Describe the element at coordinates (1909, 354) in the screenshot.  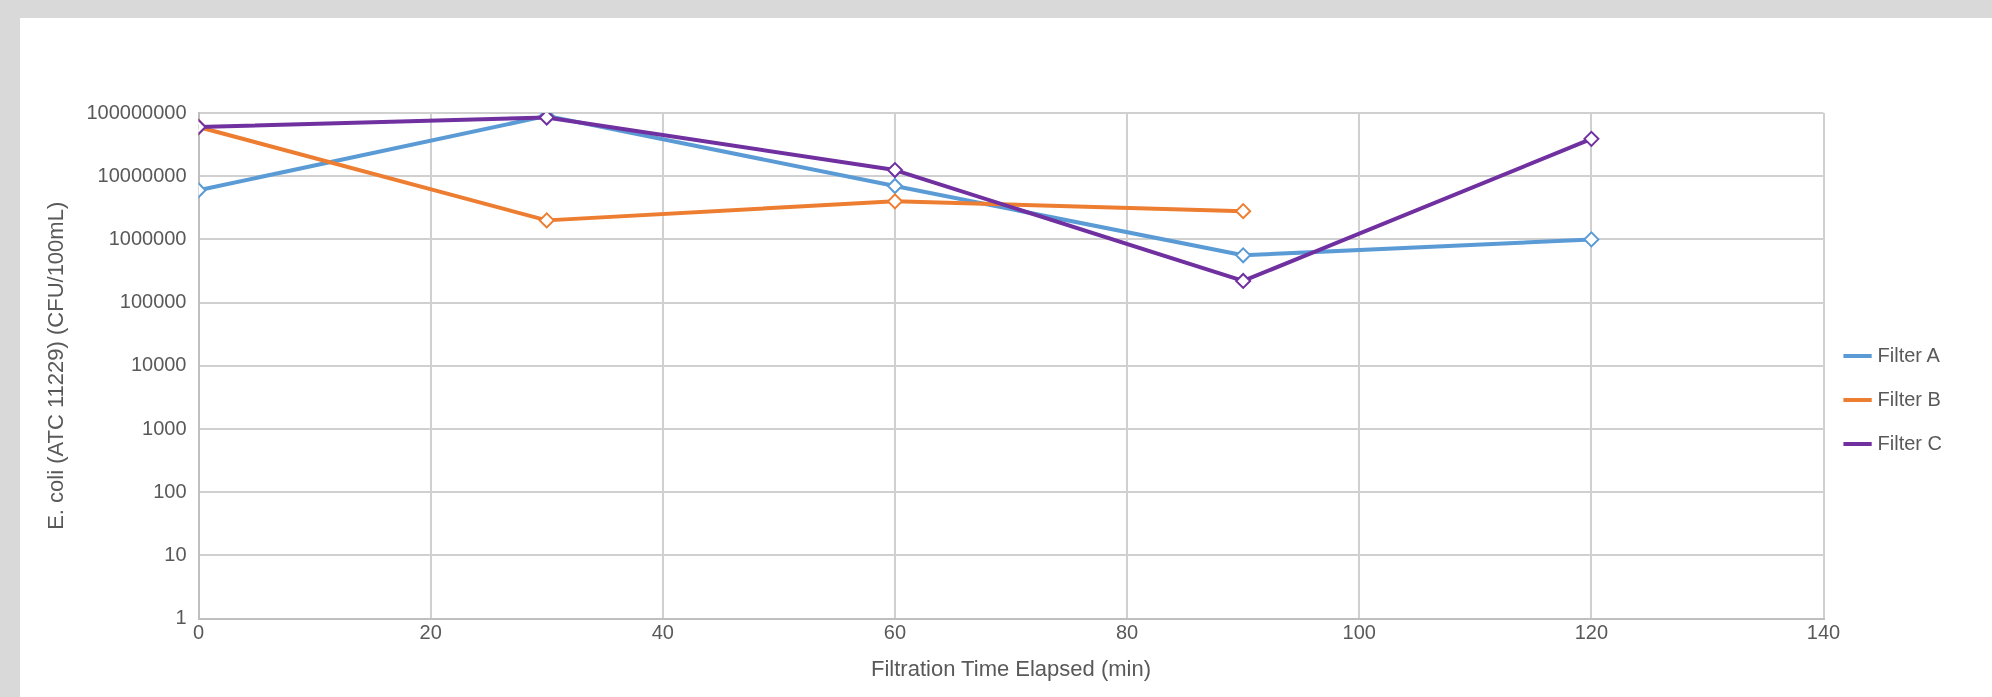
I see `legend-label: Filter A` at that location.